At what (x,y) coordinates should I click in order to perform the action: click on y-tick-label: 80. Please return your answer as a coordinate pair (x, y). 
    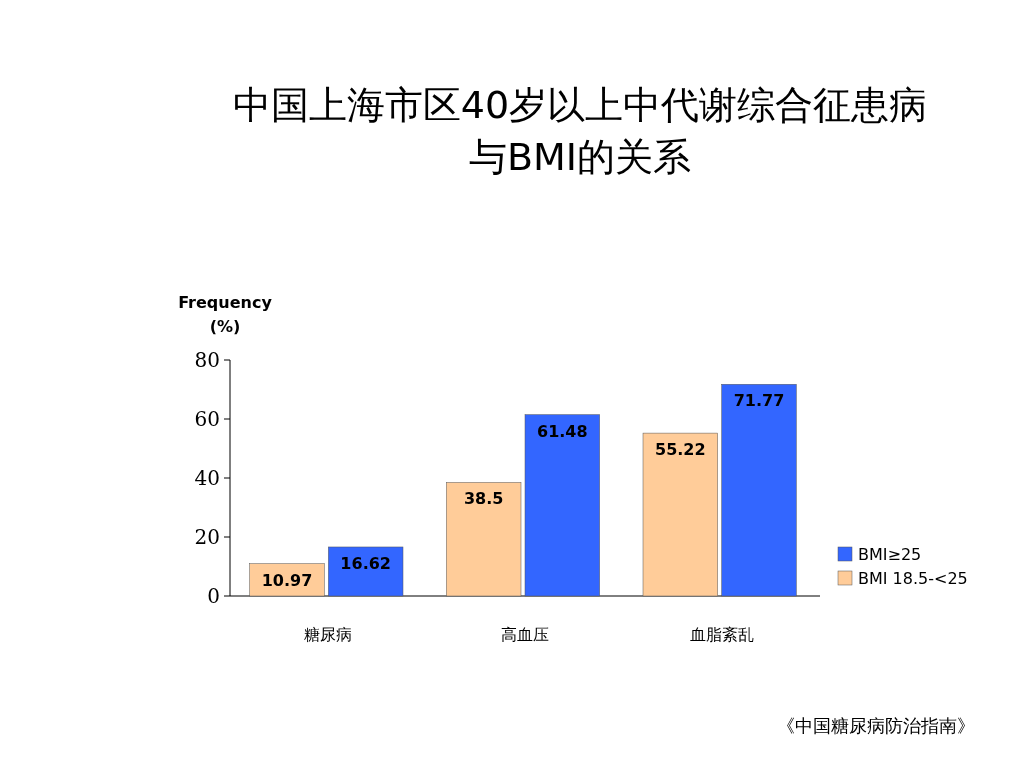
    Looking at the image, I should click on (207, 360).